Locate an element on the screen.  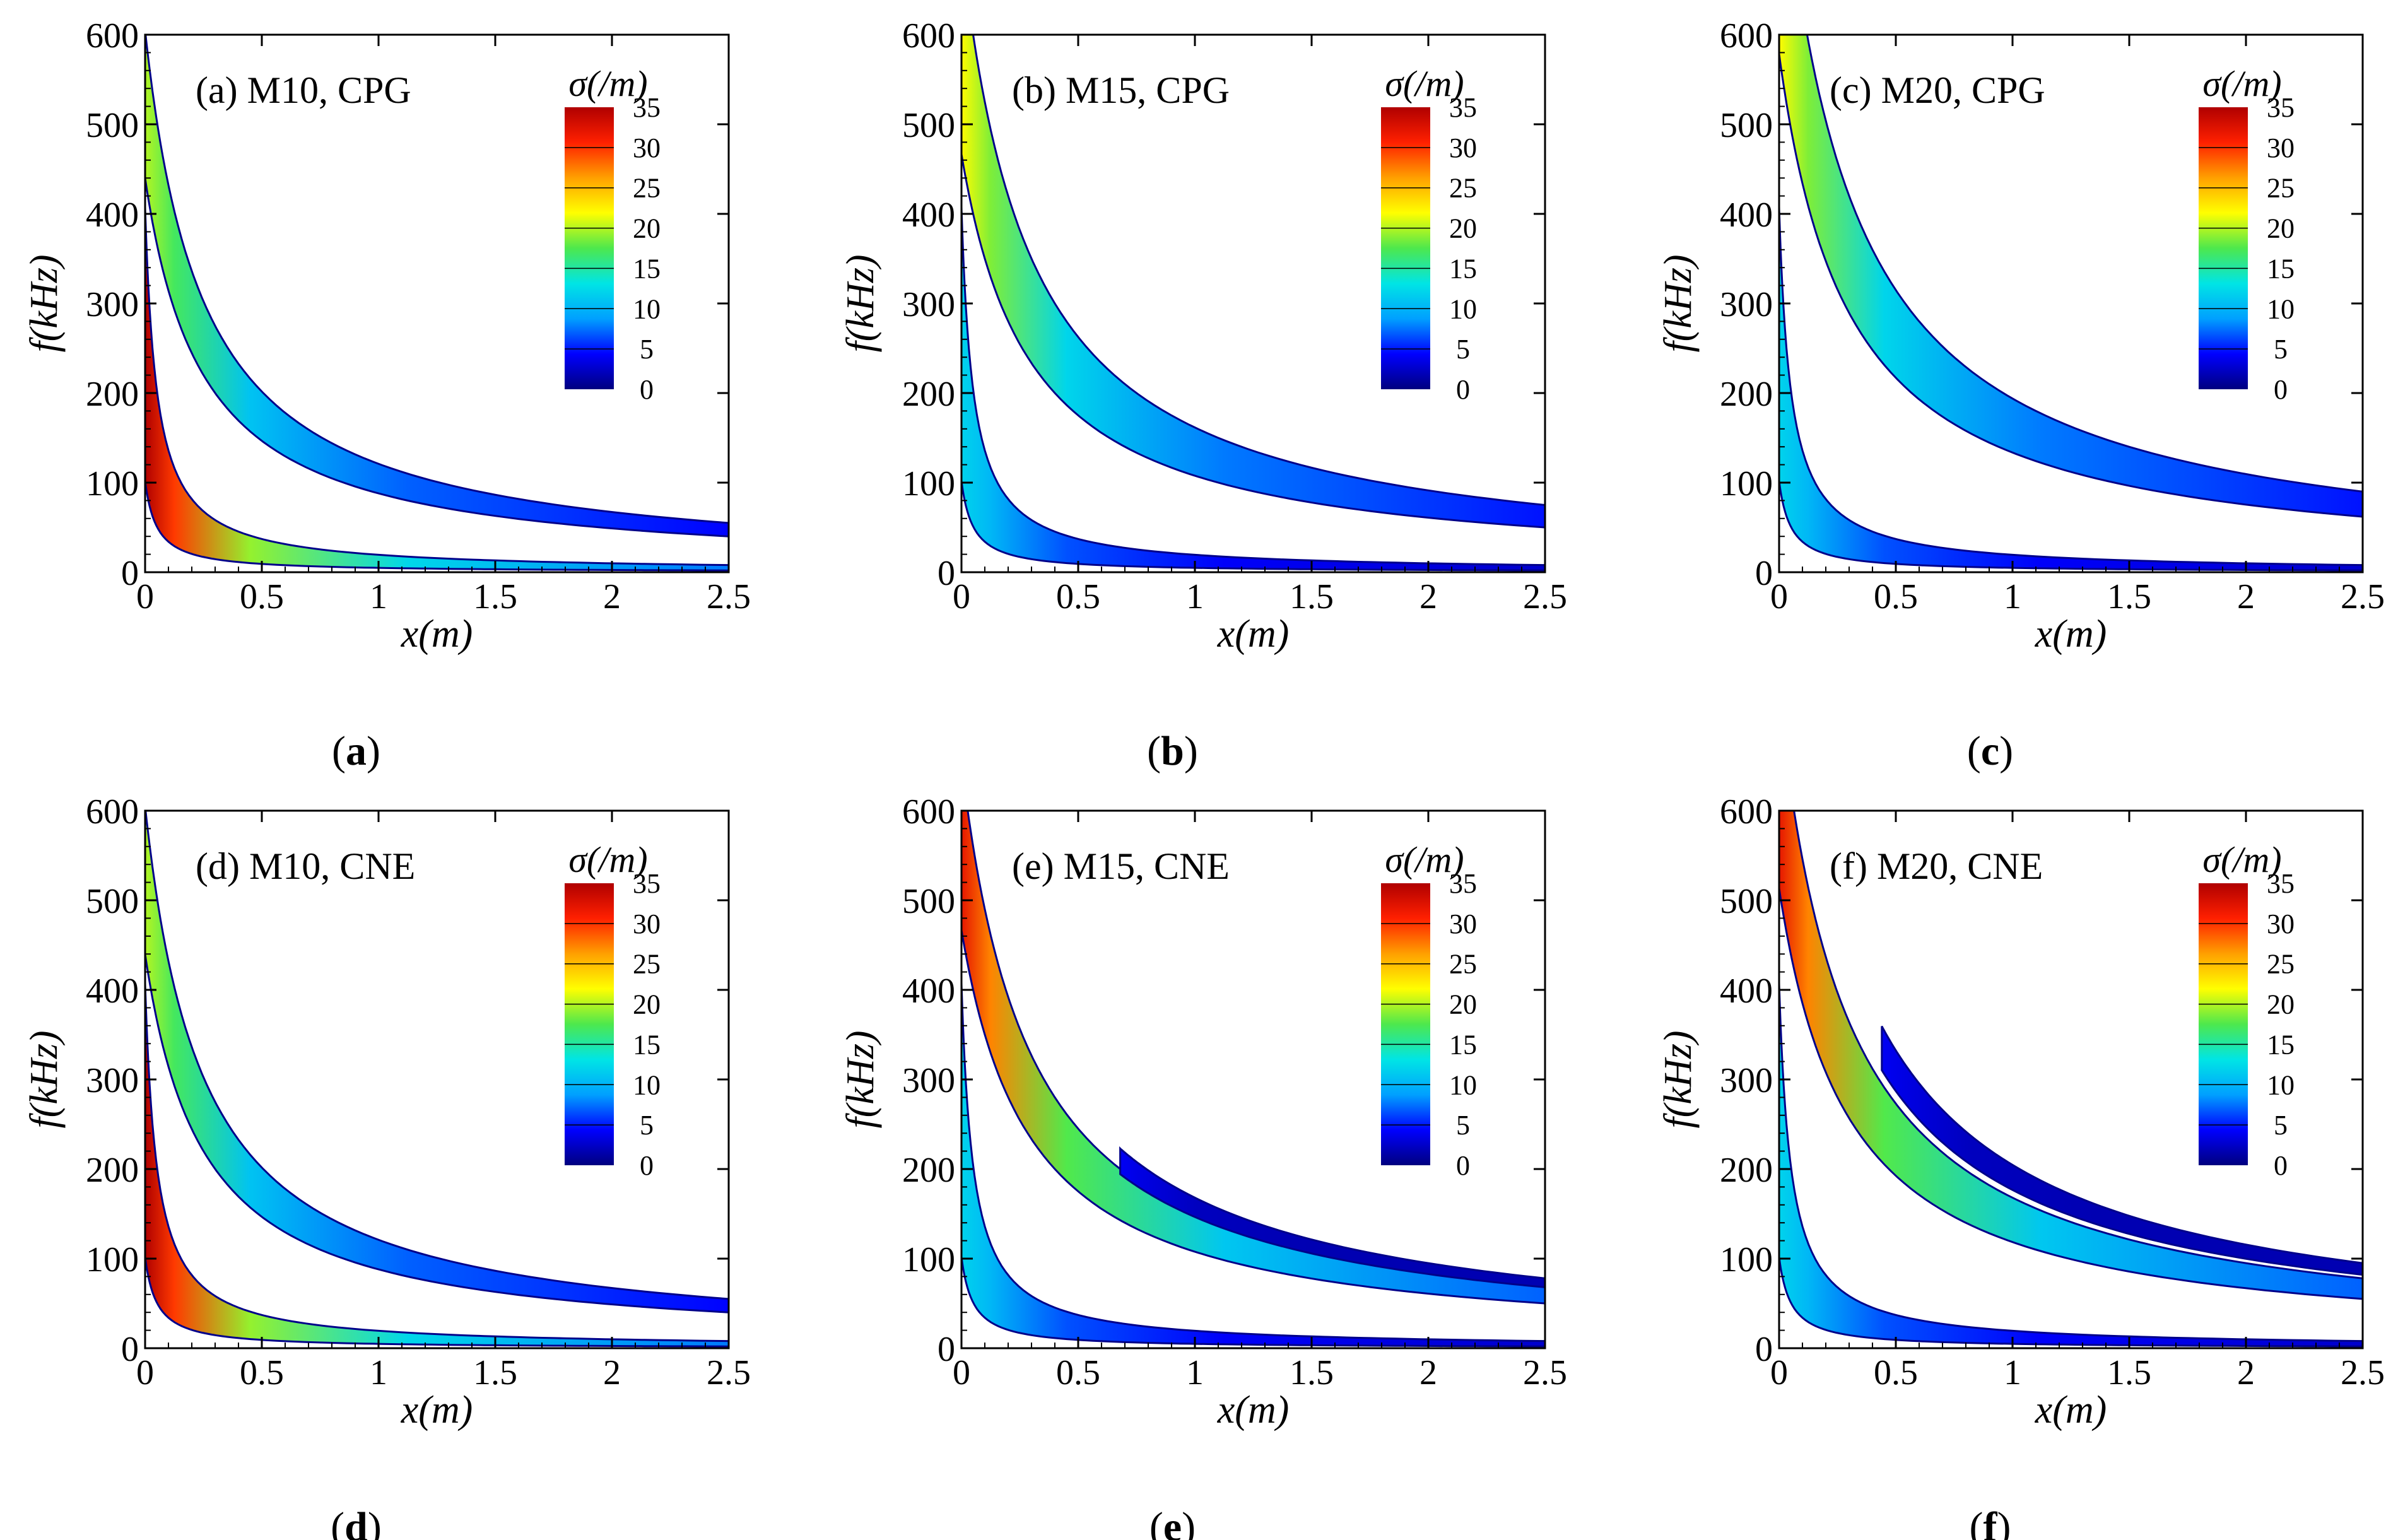
panel-caption: (e) is located at coordinates (1173, 1522).